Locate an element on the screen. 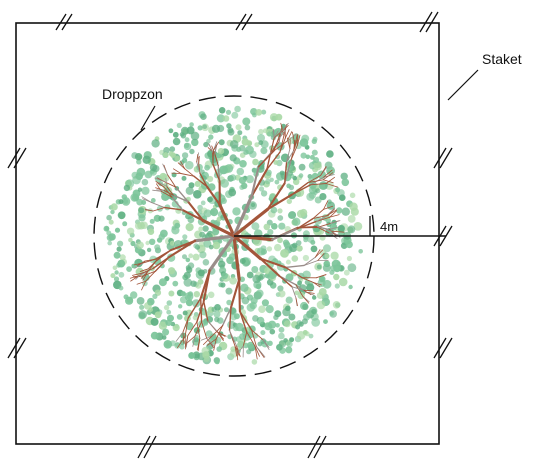 This screenshot has height=464, width=535. fence-leader is located at coordinates (463, 85).